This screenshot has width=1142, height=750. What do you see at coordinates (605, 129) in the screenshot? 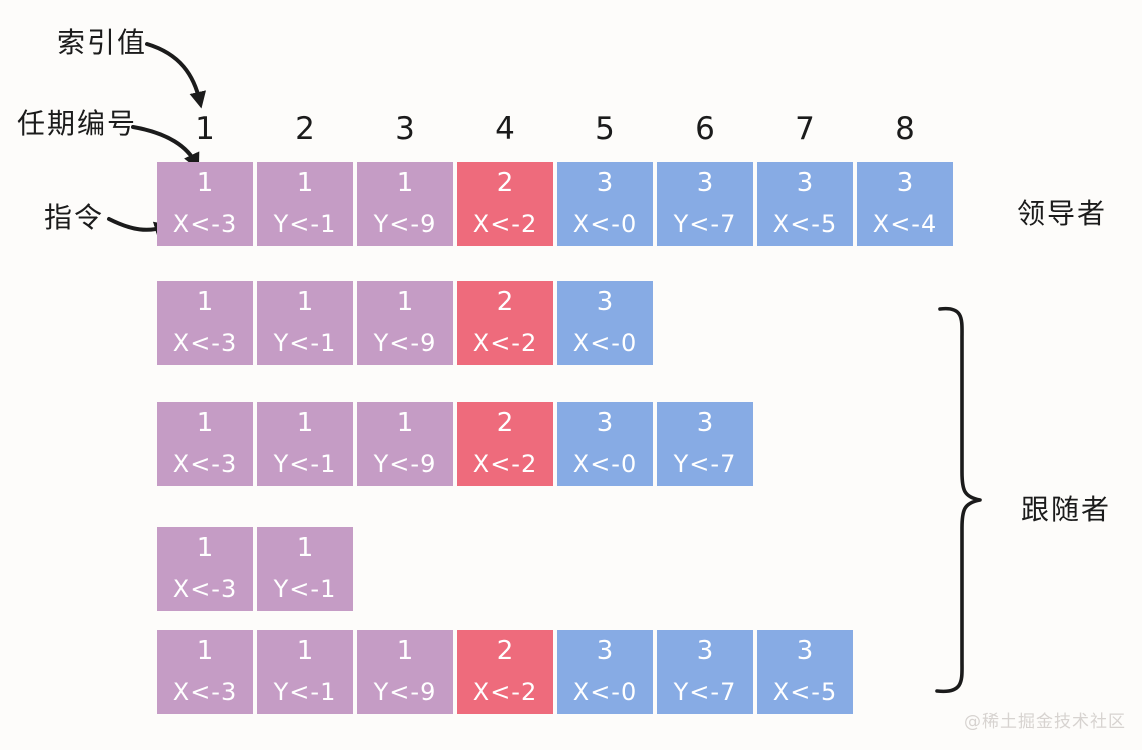
I see `index-number: 5` at bounding box center [605, 129].